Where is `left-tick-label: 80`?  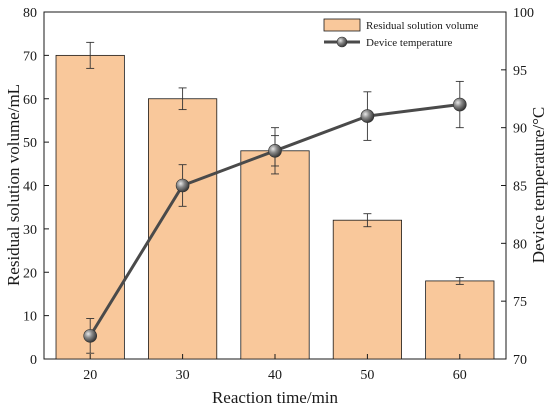 left-tick-label: 80 is located at coordinates (30, 13).